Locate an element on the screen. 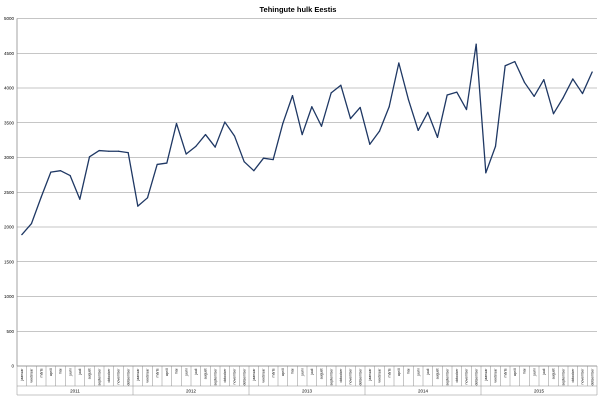 Image resolution: width=600 pixels, height=400 pixels. year-label: 2015 is located at coordinates (539, 391).